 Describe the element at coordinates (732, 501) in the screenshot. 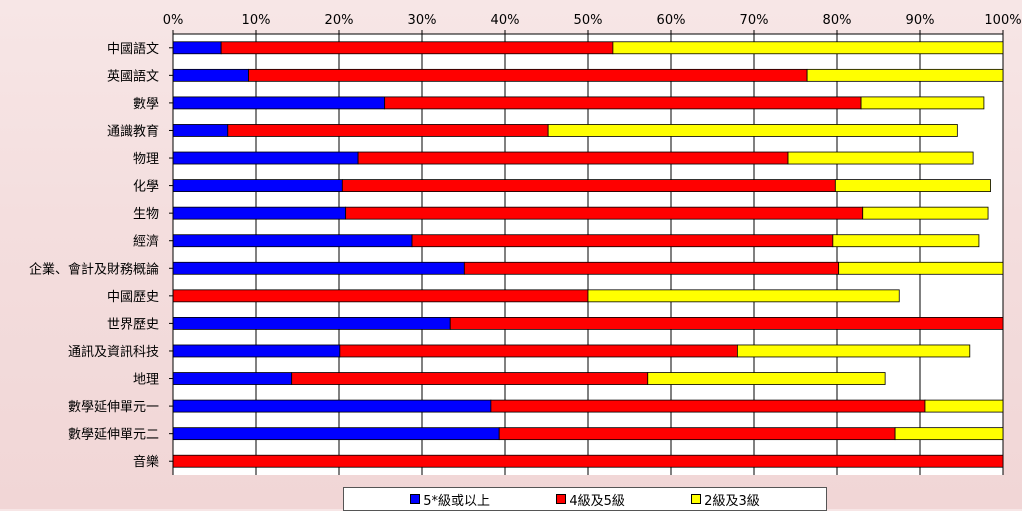

I see `legend-label-23: 2級及3級` at that location.